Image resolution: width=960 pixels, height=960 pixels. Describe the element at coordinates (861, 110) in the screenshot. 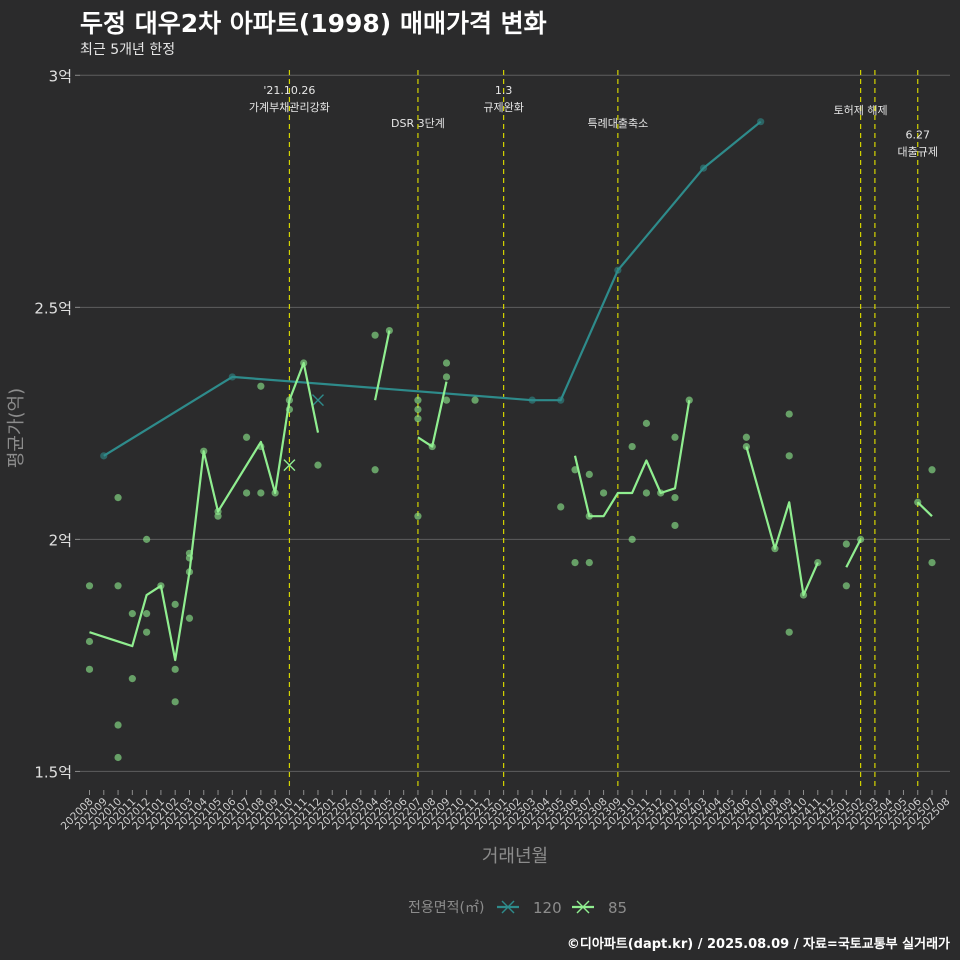

I see `event-label: 토허제 해제` at that location.